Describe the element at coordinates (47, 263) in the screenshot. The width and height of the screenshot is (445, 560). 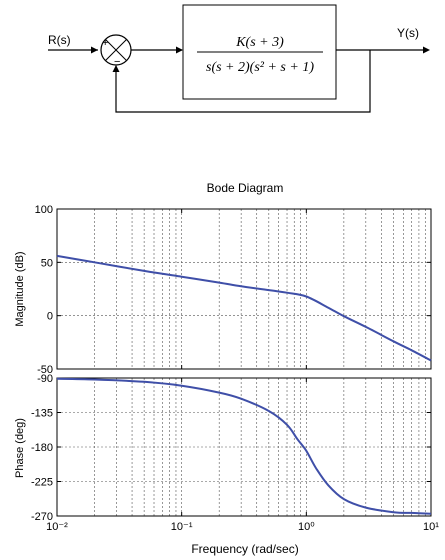
I see `y-tick-label: 50` at that location.